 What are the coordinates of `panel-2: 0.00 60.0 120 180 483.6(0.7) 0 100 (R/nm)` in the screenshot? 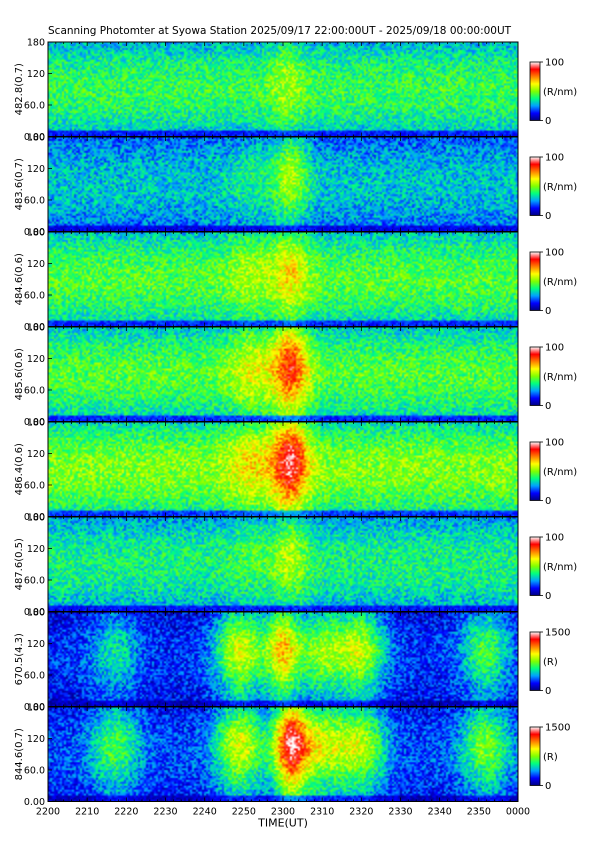 It's located at (295, 186).